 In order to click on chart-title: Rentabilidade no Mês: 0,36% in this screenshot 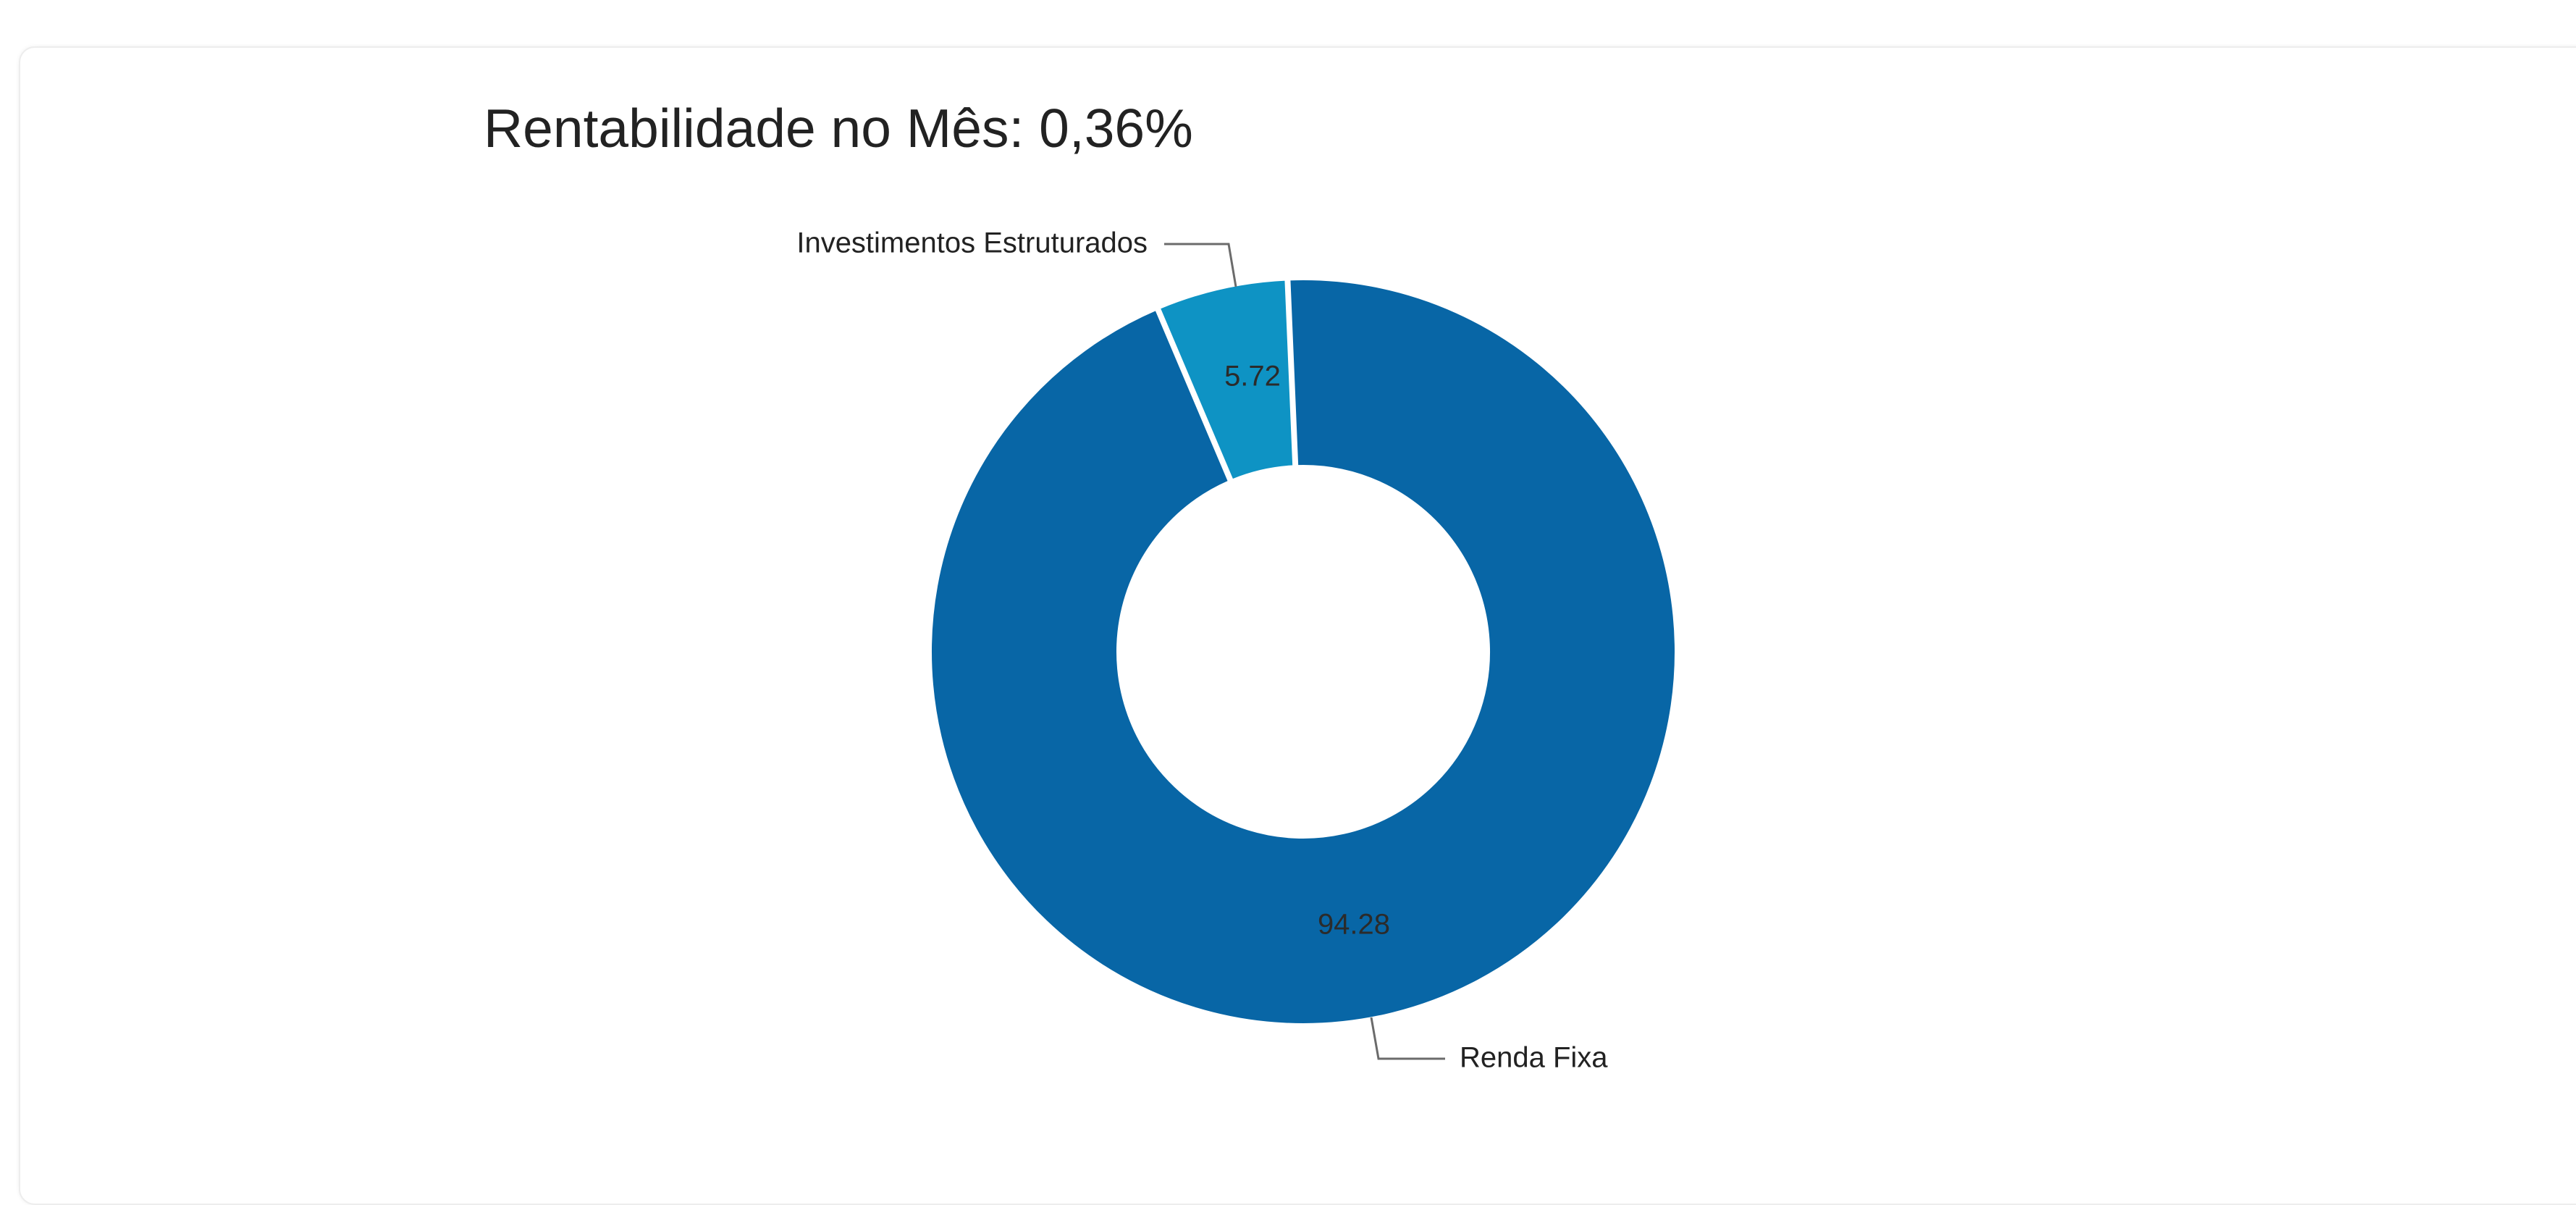, I will do `click(838, 128)`.